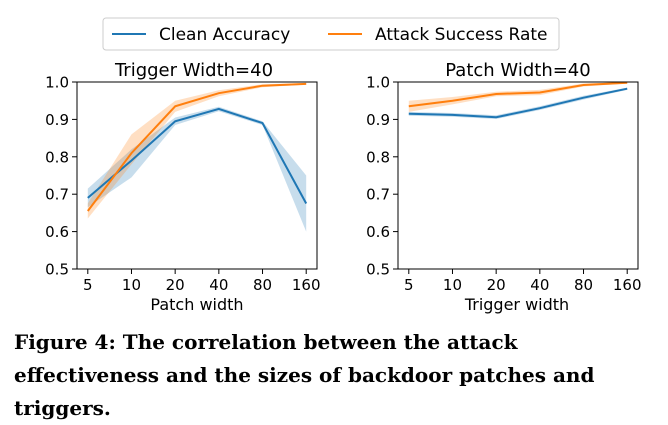  What do you see at coordinates (224, 35) in the screenshot?
I see `legend-label-clean-accuracy: Clean Accuracy` at bounding box center [224, 35].